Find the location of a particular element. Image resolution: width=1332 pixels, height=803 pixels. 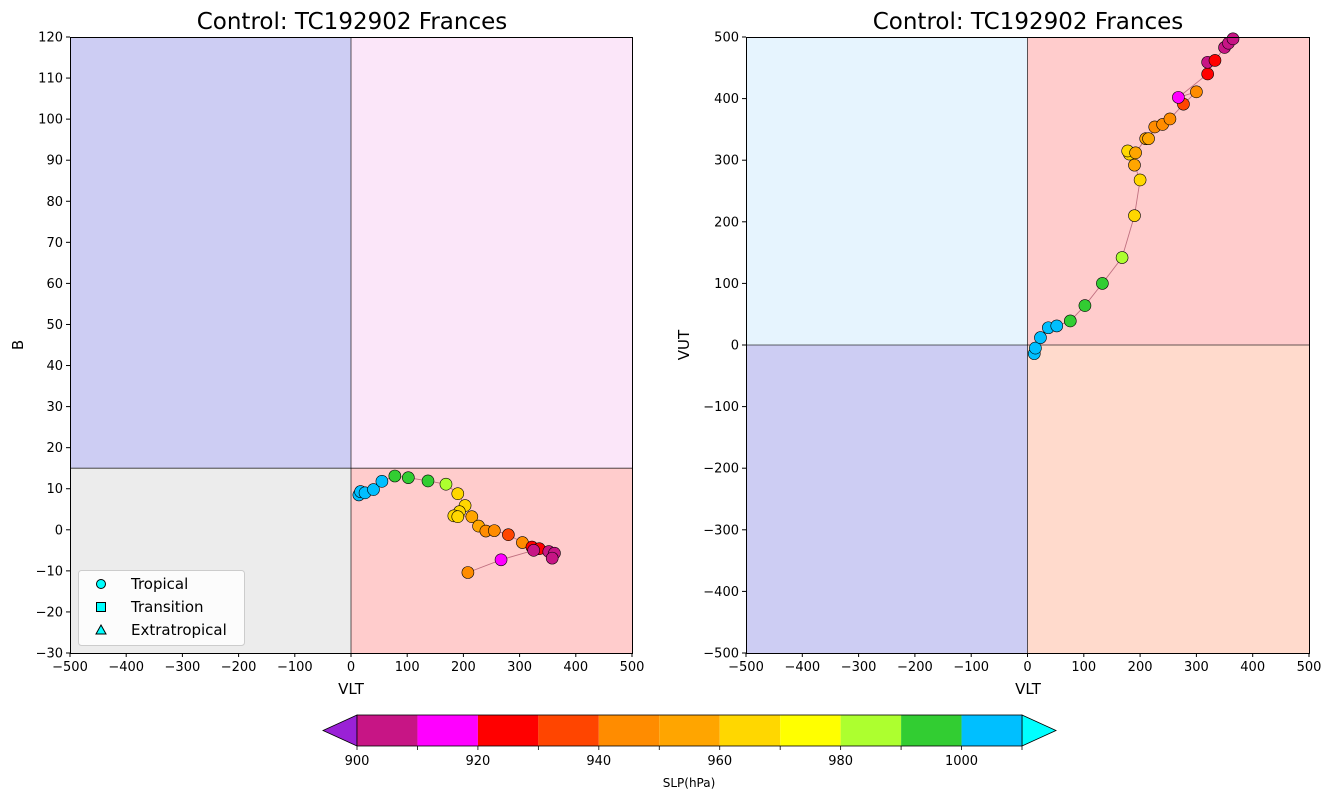

y-tick-label: 70 is located at coordinates (54, 243).